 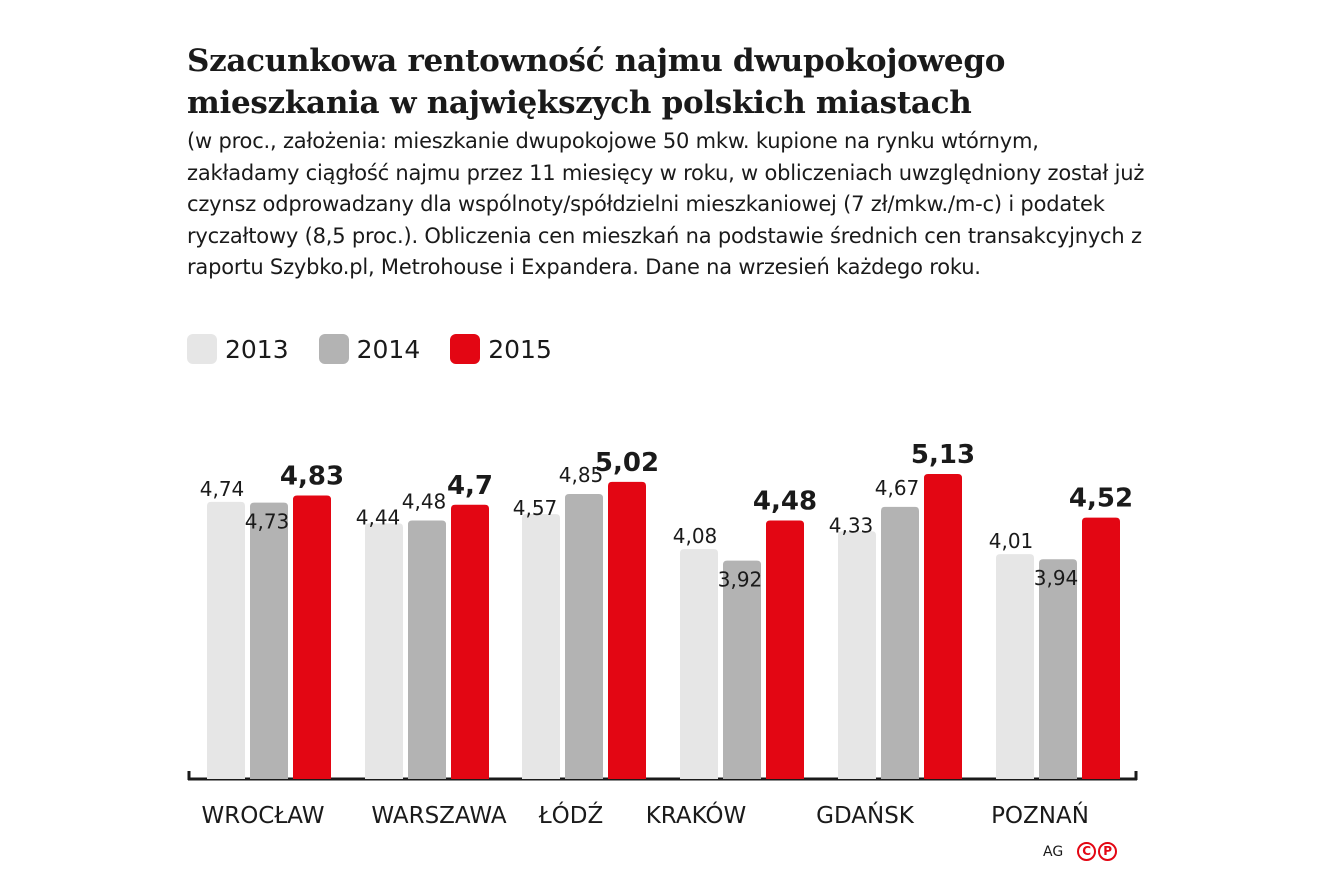 I want to click on credit: AG C P, so click(x=1081, y=851).